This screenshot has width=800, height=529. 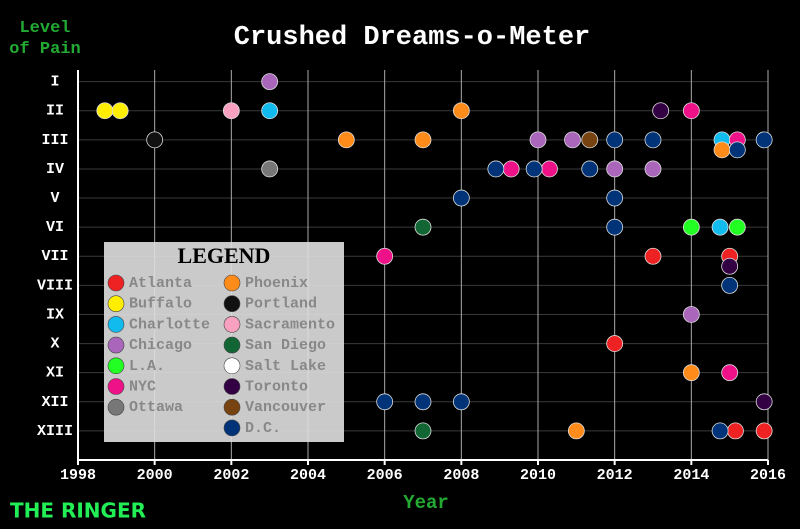 I want to click on x-tick-label: 2014, so click(x=691, y=475).